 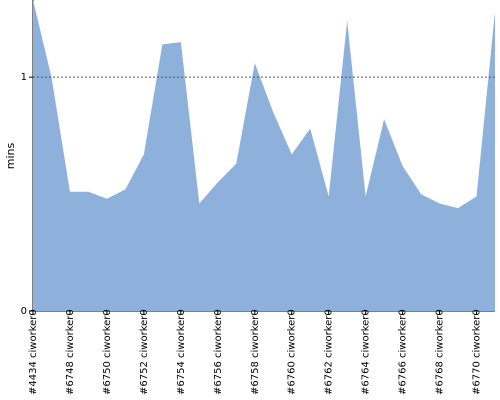 I want to click on y-tick-label: 0, so click(x=24, y=311).